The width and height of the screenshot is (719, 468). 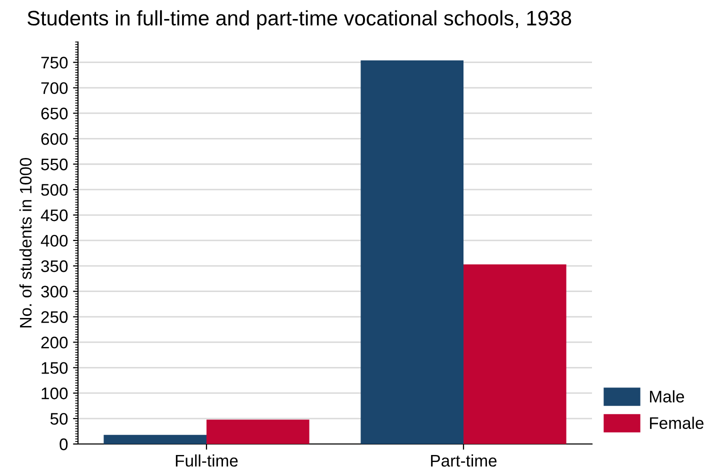 I want to click on y-tick-label: 500, so click(x=54, y=190).